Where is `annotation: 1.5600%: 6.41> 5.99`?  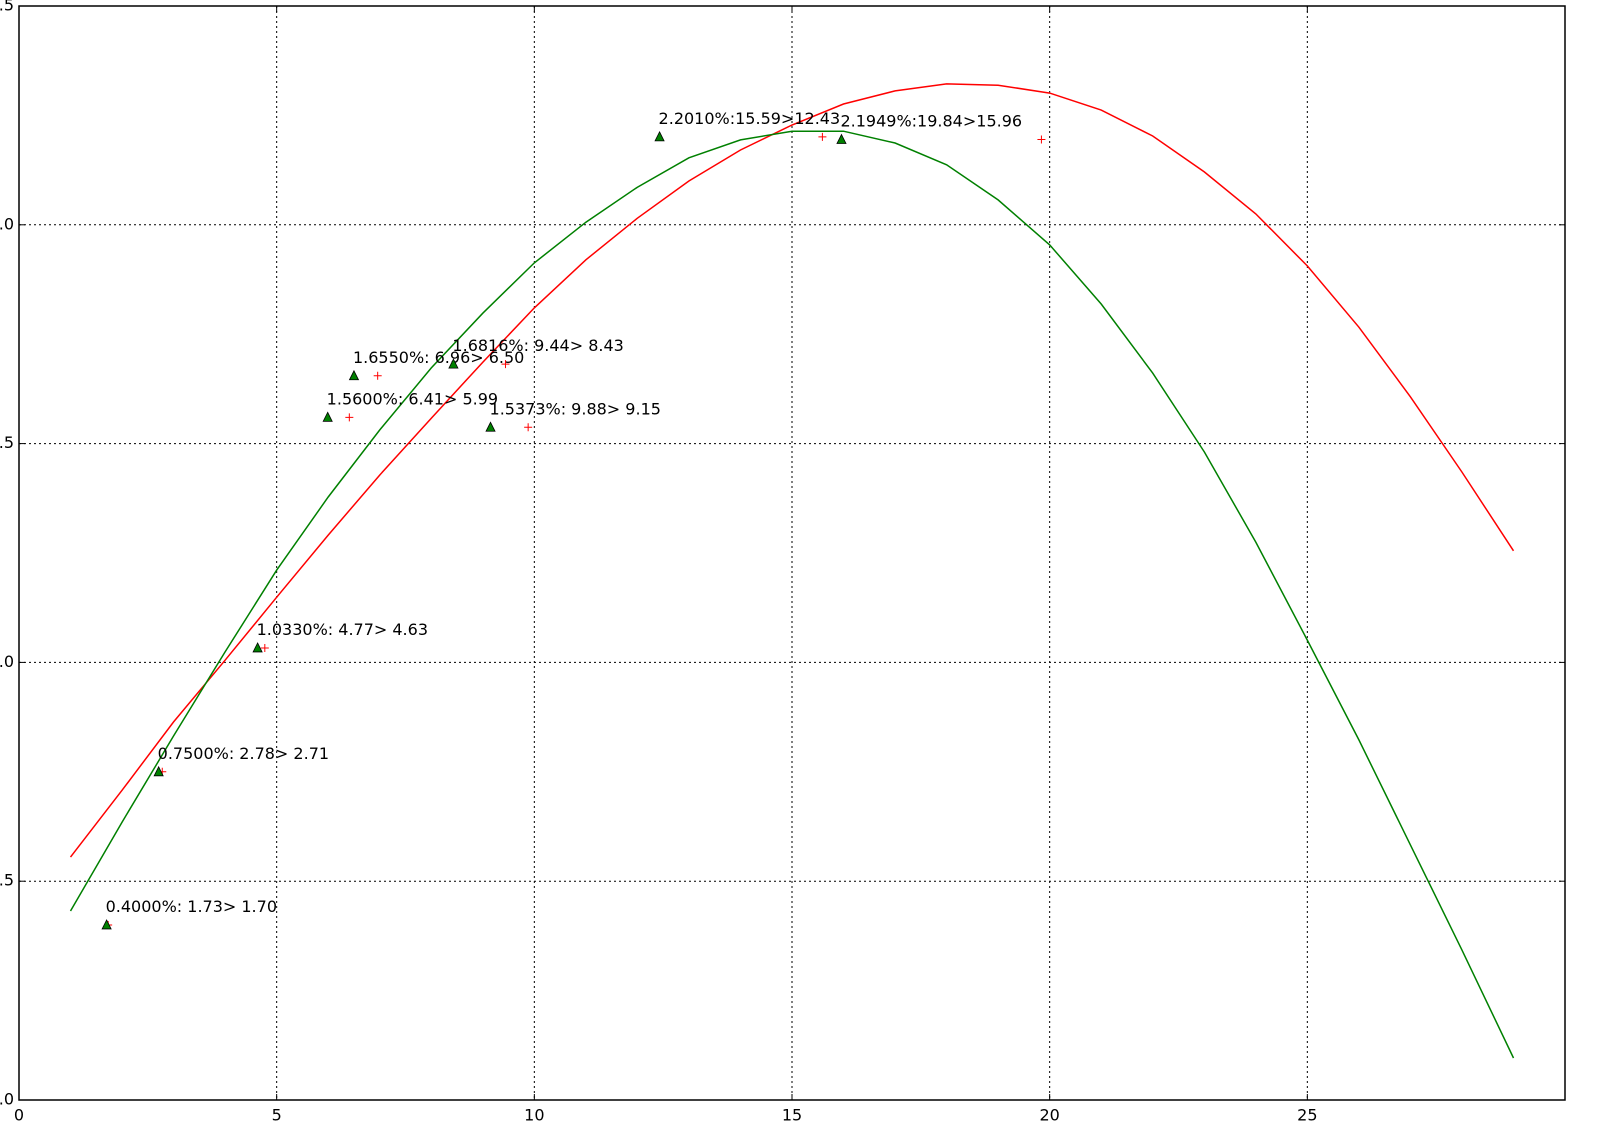
annotation: 1.5600%: 6.41> 5.99 is located at coordinates (412, 398).